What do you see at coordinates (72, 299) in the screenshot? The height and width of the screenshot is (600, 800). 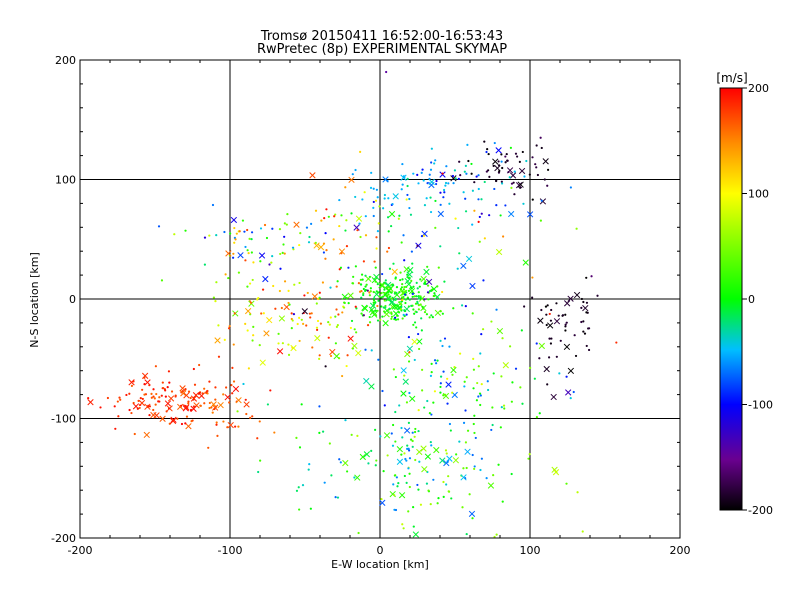 I see `y-tick-label: 0` at bounding box center [72, 299].